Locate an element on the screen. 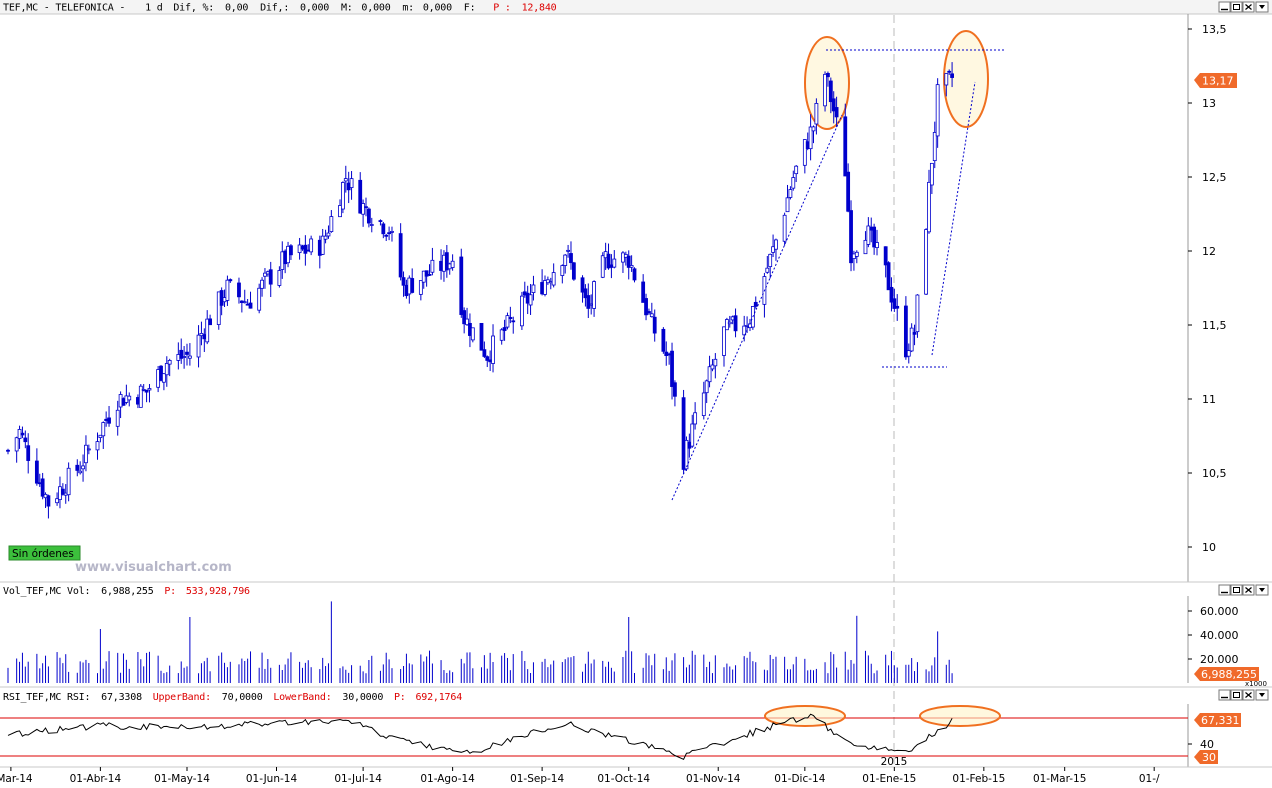 This screenshot has height=788, width=1272. price-scroll-button is located at coordinates (1262, 7).